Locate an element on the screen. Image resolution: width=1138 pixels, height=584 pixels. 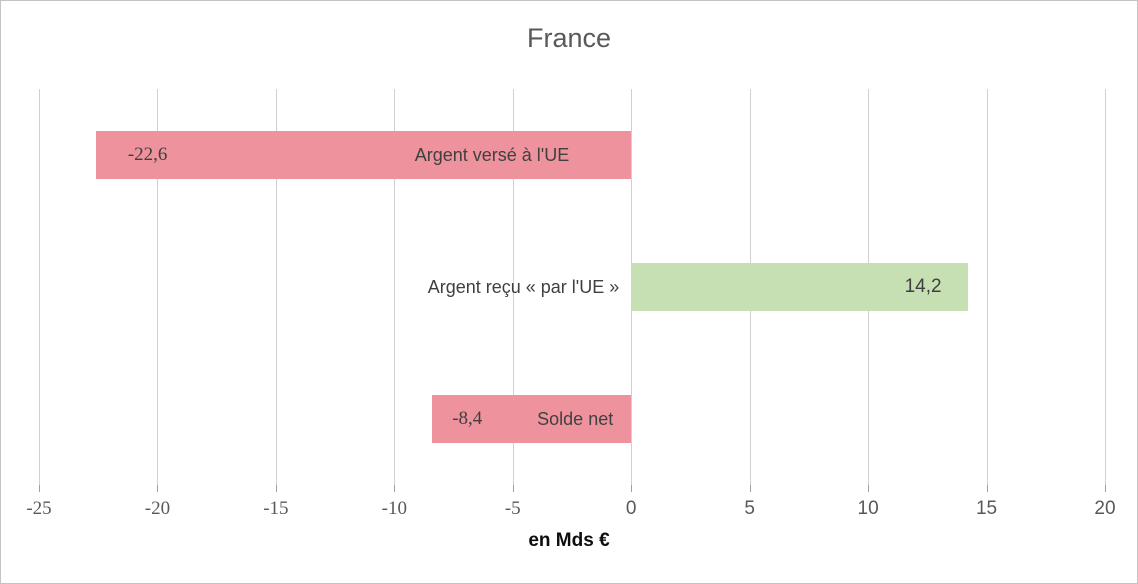
x-tick-label: 10 is located at coordinates (868, 508).